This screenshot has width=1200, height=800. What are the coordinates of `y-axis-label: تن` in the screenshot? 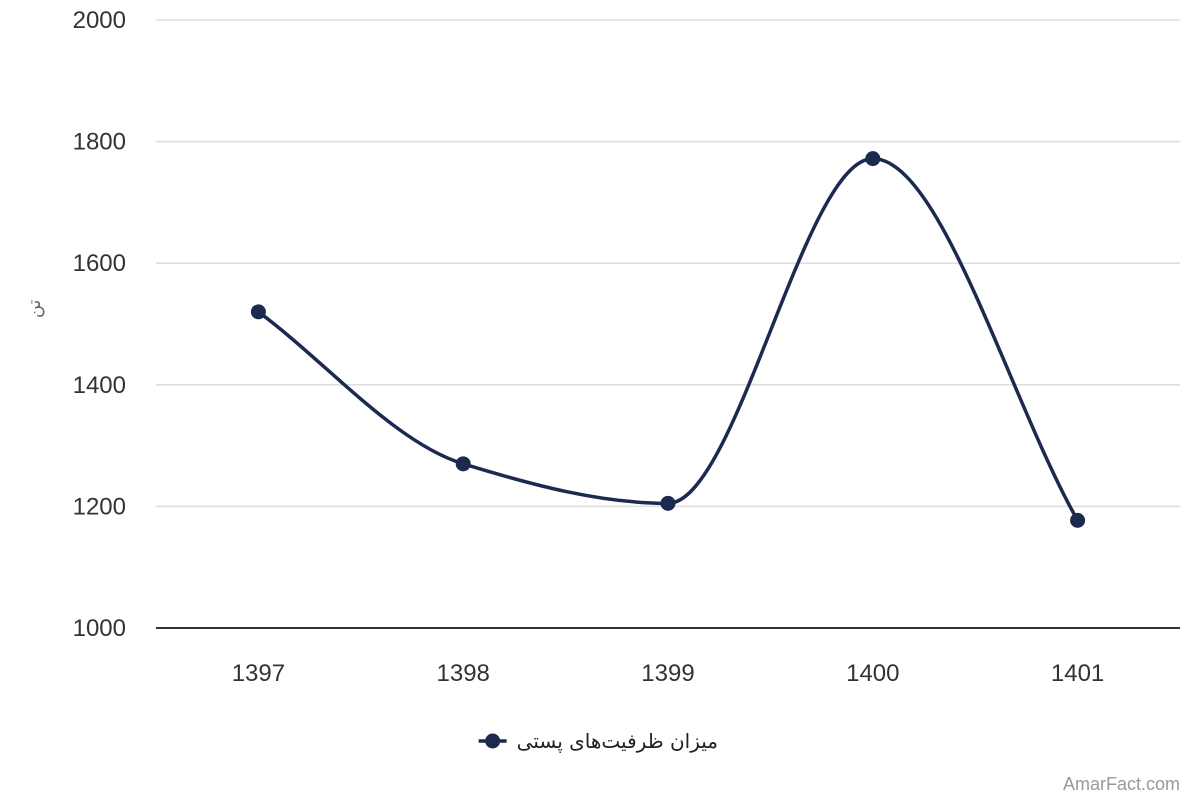 It's located at (34, 308).